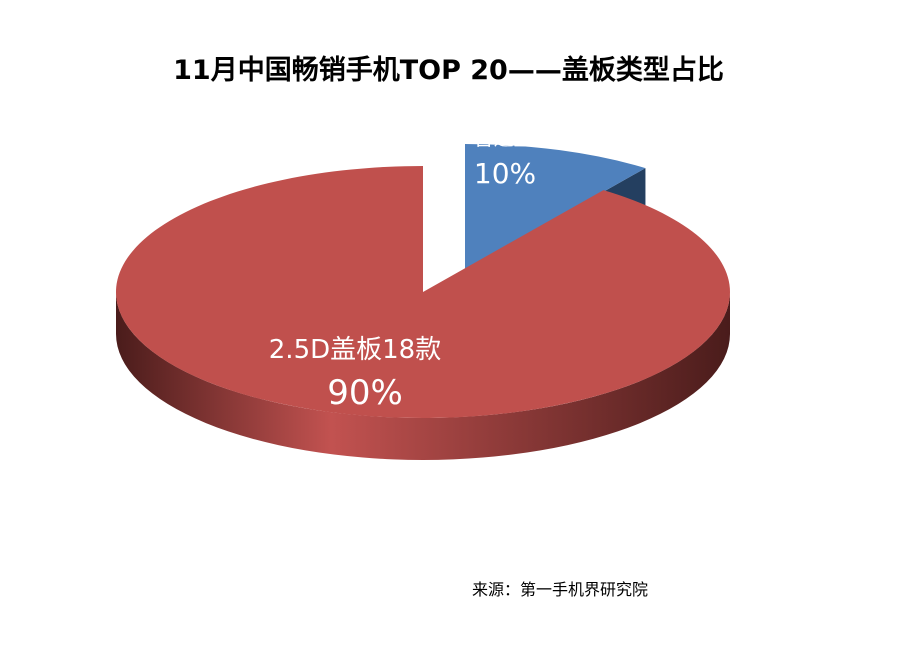  I want to click on data-label-name-0: 普通盖板2款, so click(530, 138).